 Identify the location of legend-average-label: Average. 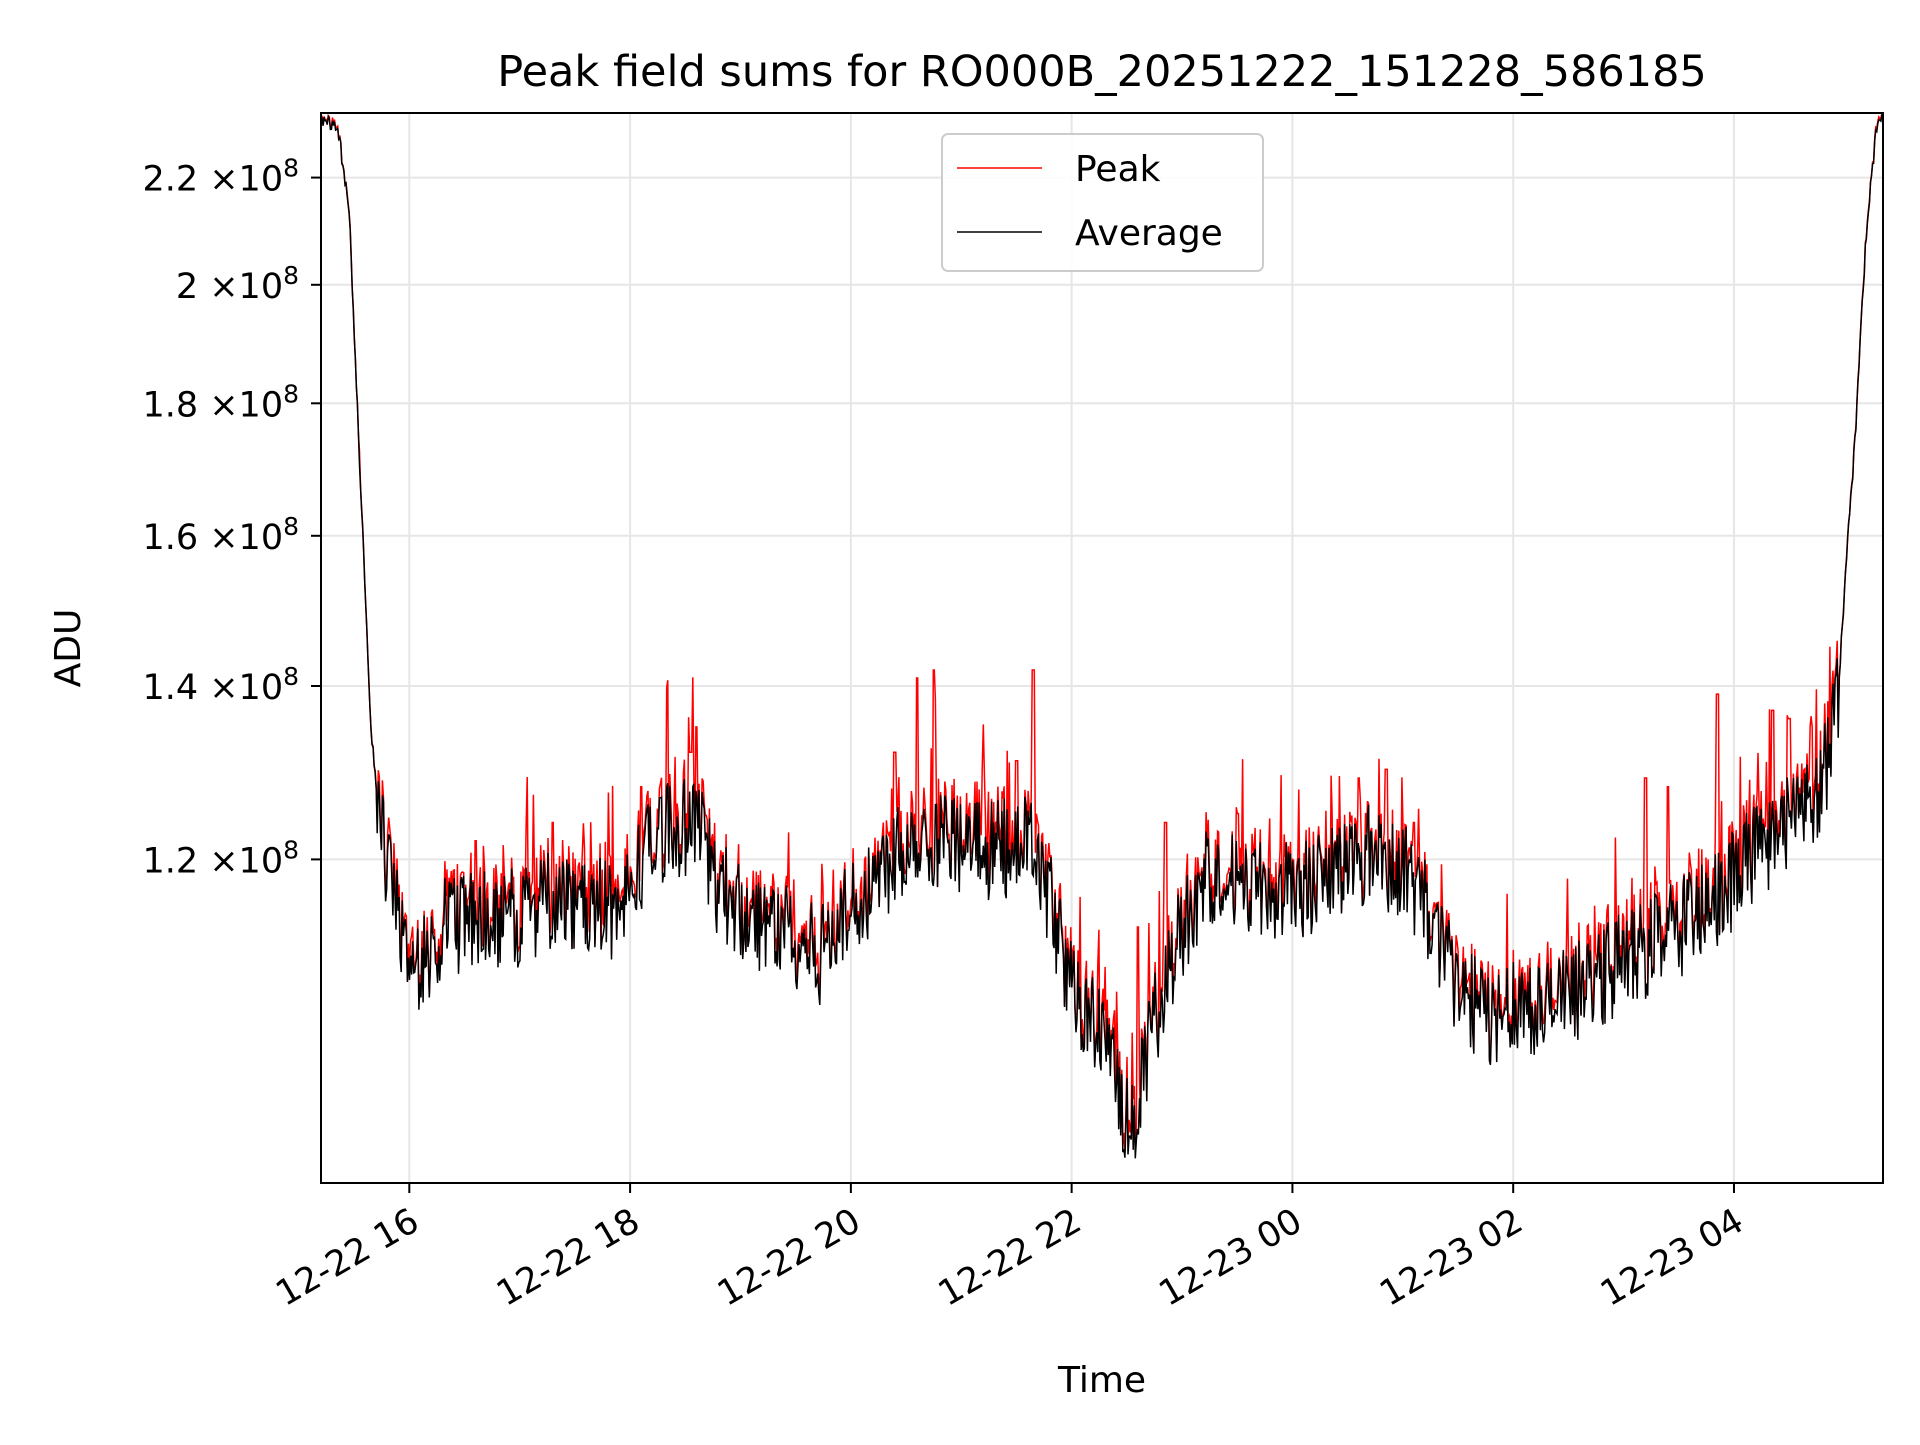
(1149, 233).